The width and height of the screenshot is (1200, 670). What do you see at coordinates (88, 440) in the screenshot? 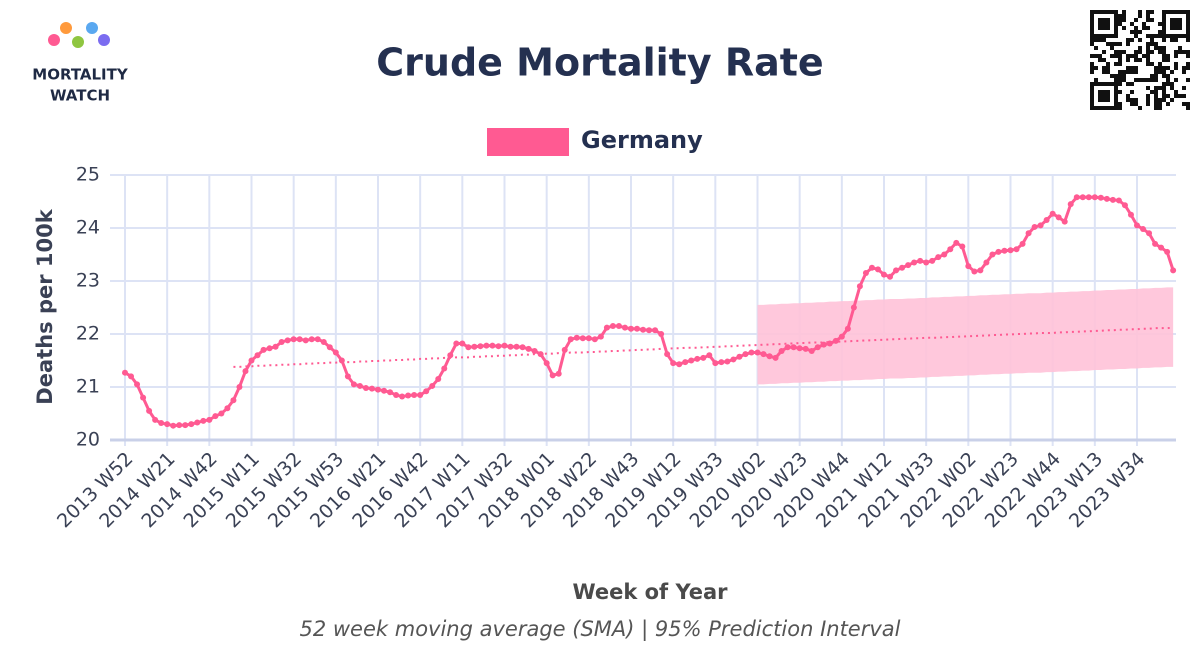
I see `y-tick-label: 20` at bounding box center [88, 440].